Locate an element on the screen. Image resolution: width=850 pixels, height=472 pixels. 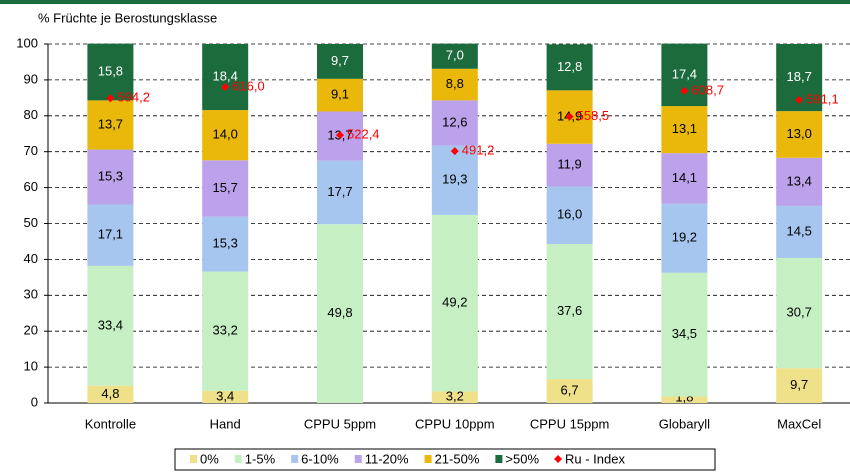
bar-label: 17,1 is located at coordinates (110, 234).